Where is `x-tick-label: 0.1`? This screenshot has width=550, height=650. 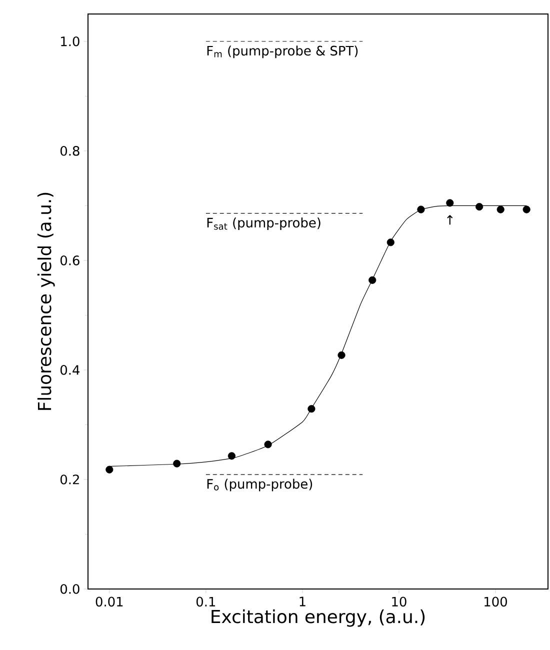 x-tick-label: 0.1 is located at coordinates (206, 601).